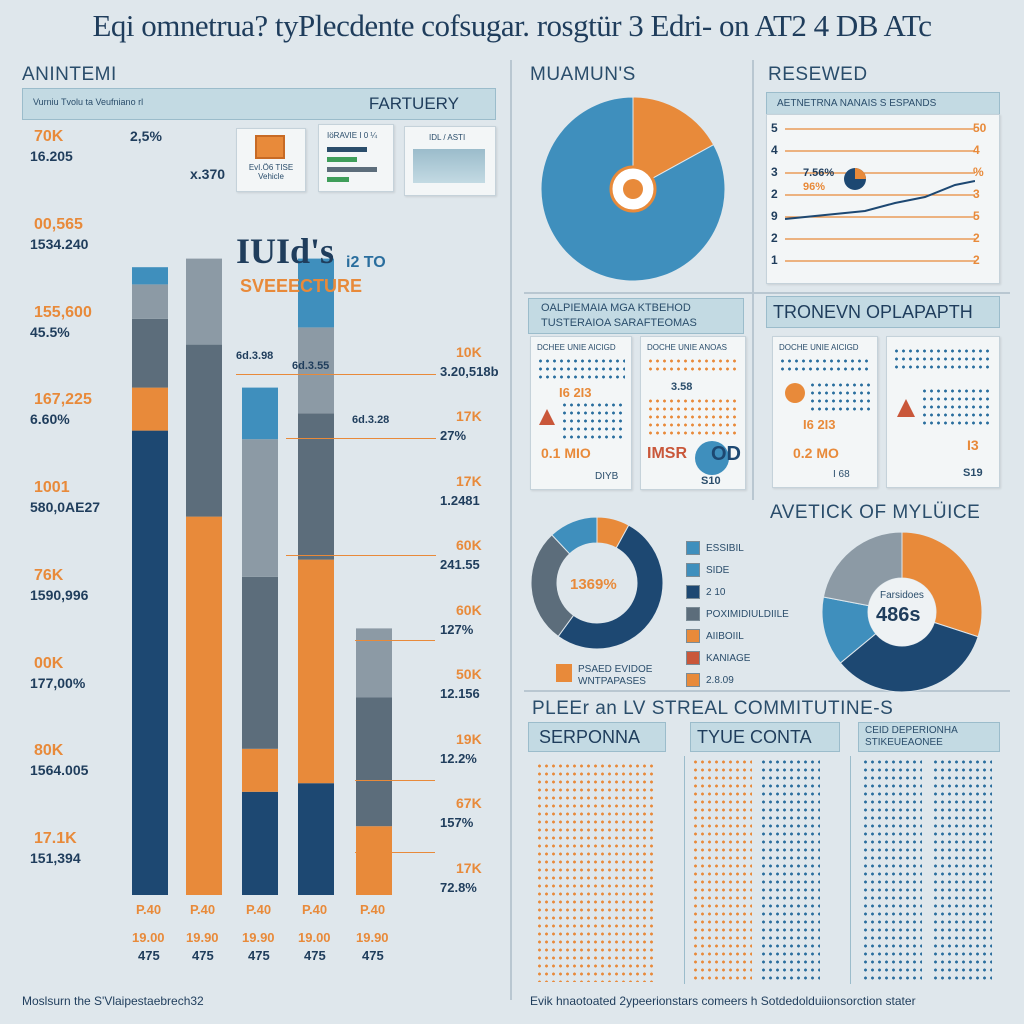 Image resolution: width=1024 pixels, height=1024 pixels. I want to click on right-label-sub: 3.20,518b, so click(469, 371).